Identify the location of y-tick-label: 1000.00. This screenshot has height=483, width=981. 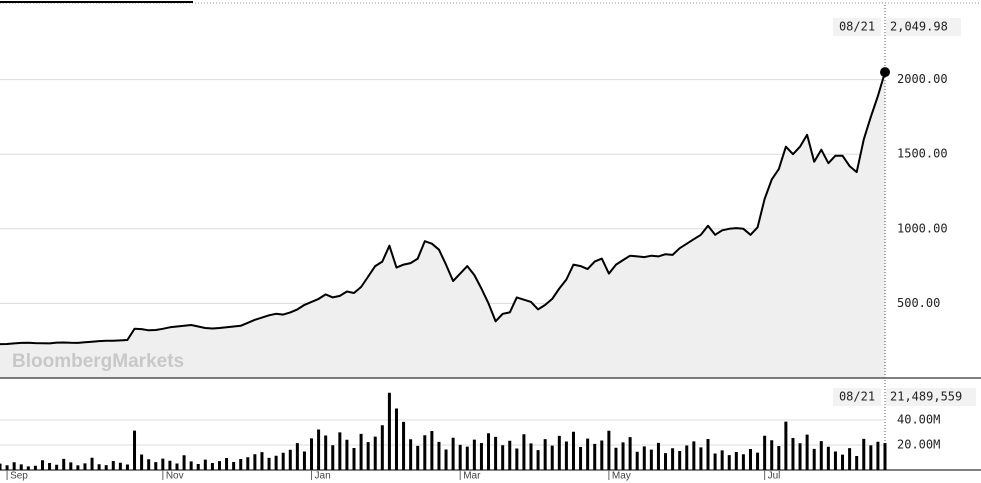
(922, 228).